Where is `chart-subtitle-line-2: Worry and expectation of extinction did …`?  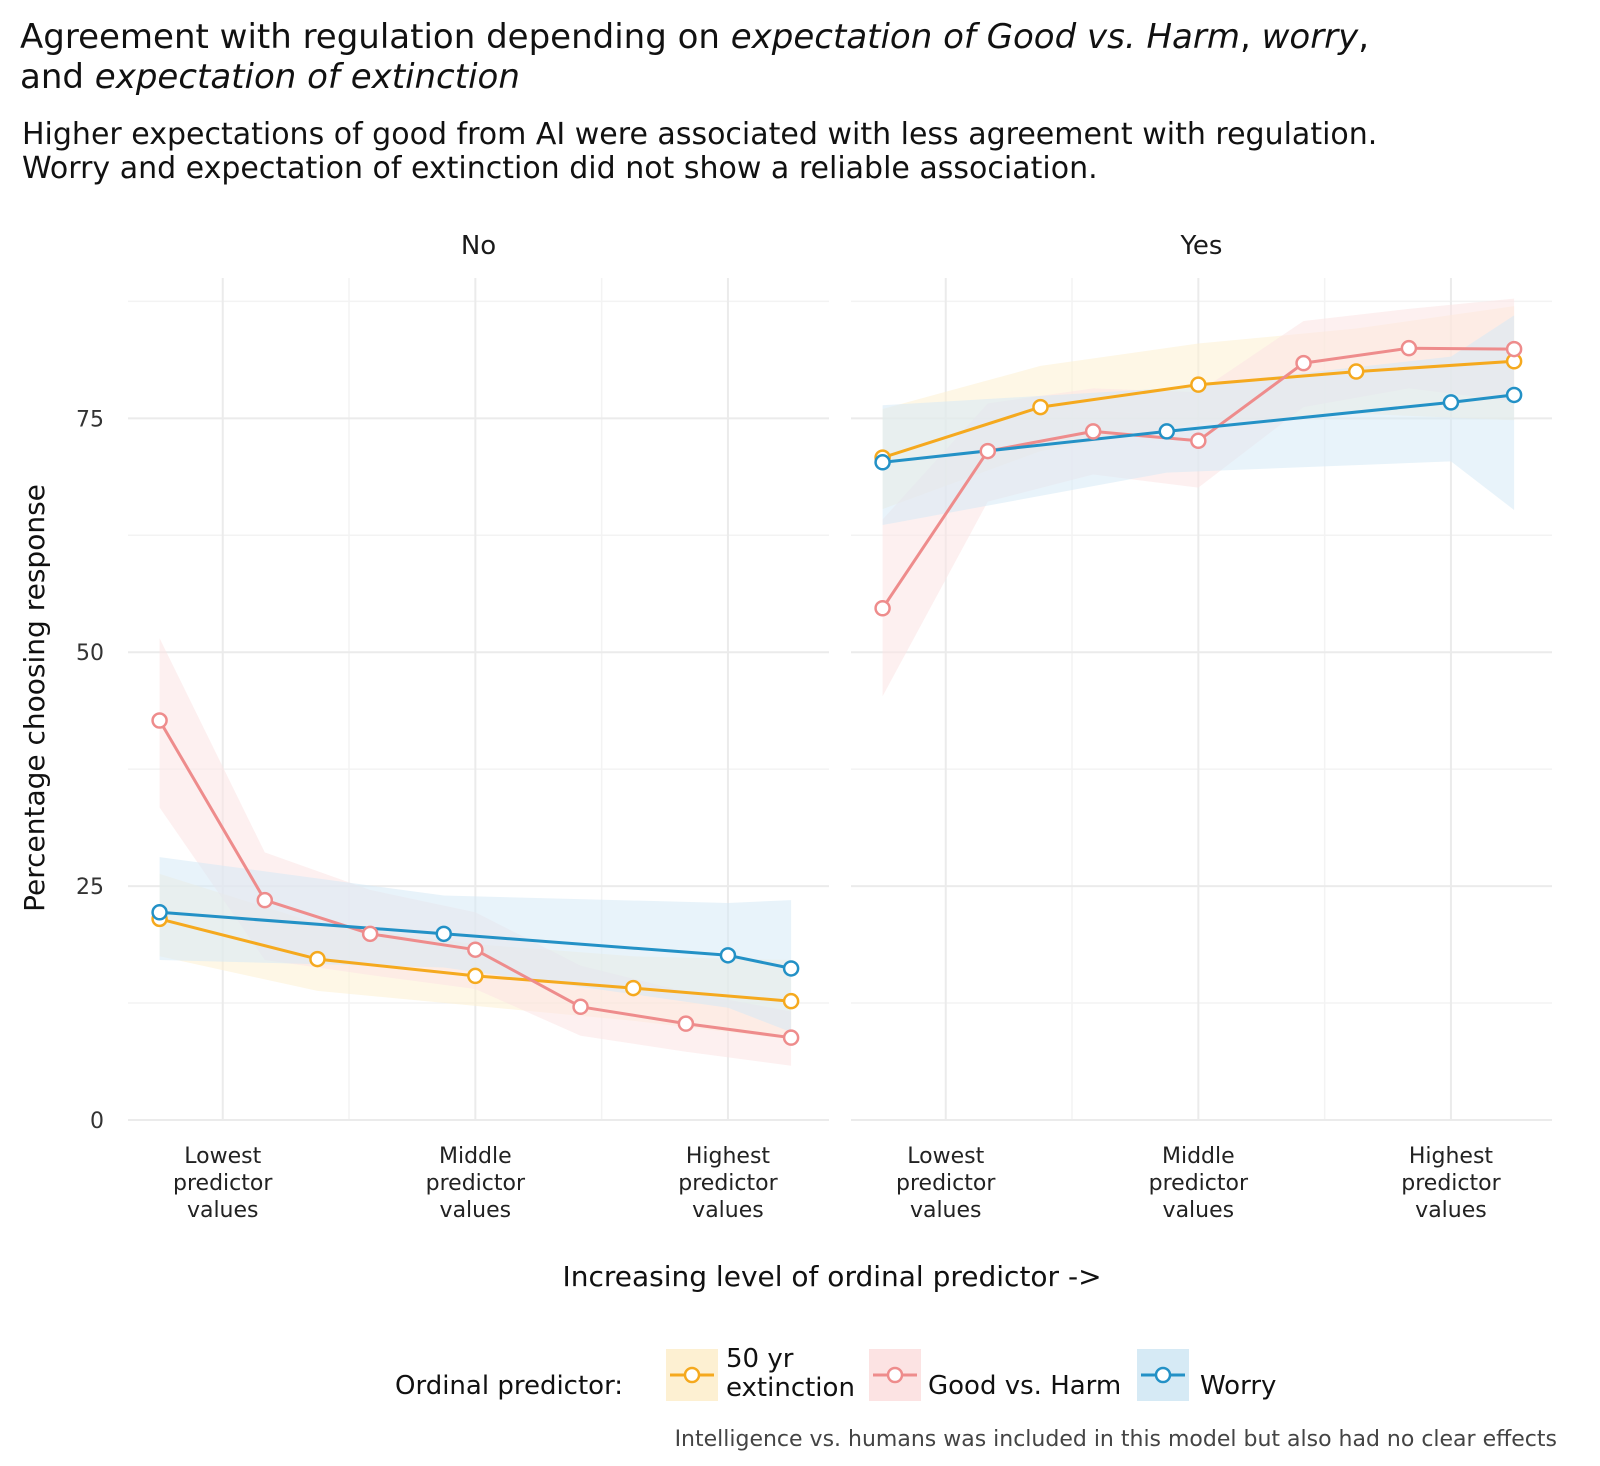
chart-subtitle-line-2: Worry and expectation of extinction did … is located at coordinates (560, 168).